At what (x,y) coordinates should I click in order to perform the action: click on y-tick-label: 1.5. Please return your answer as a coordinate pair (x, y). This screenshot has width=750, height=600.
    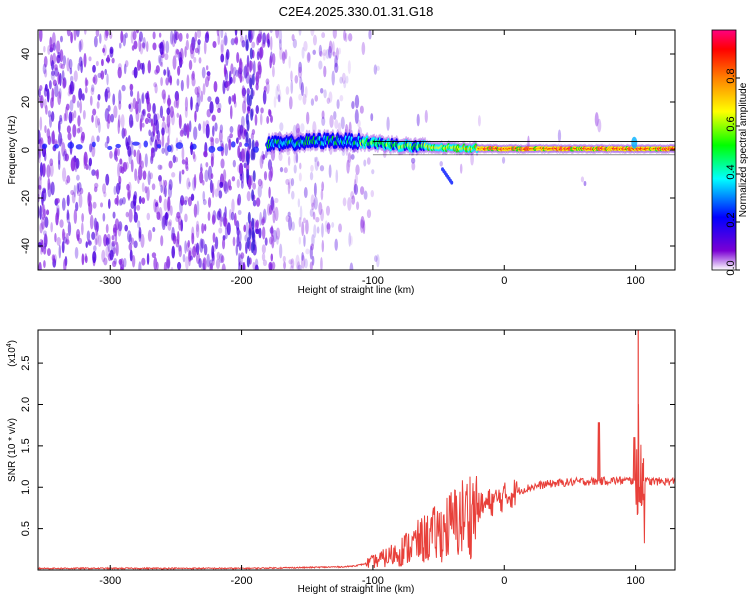
    Looking at the image, I should click on (26, 445).